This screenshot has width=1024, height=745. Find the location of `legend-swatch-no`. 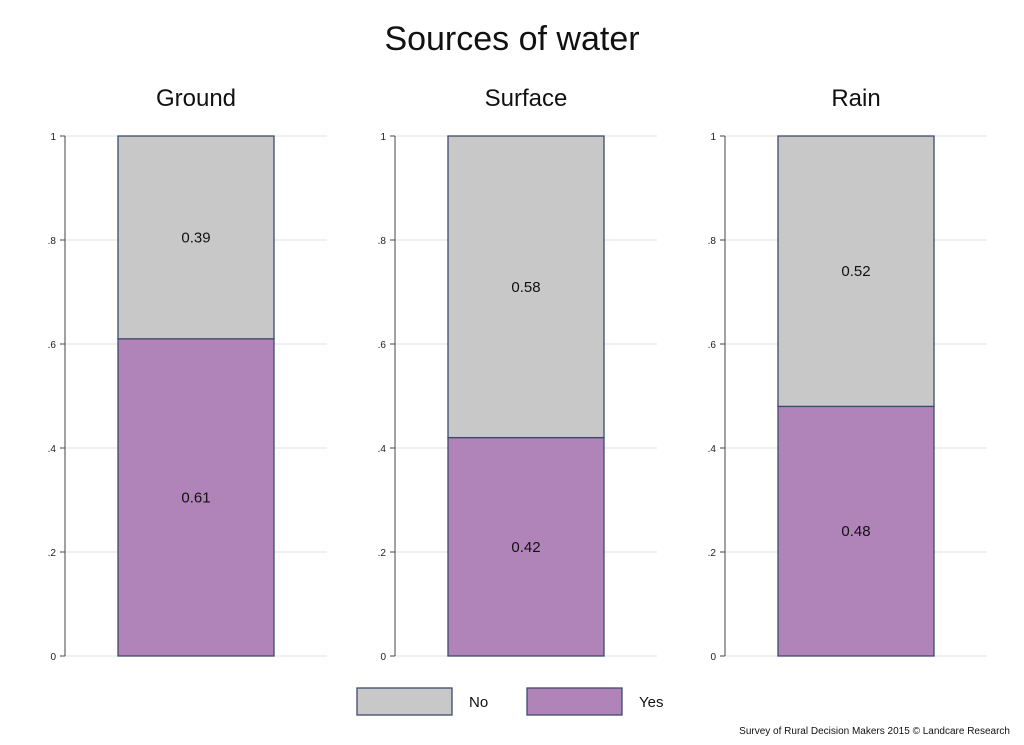

legend-swatch-no is located at coordinates (404, 701).